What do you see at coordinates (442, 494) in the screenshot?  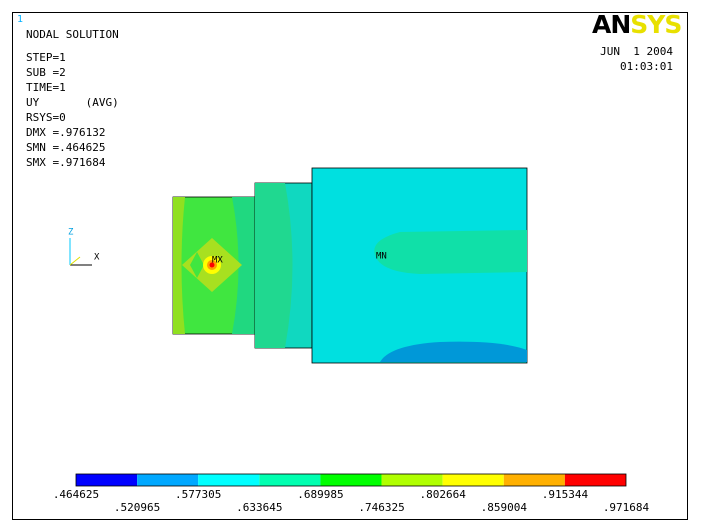 I see `legend-label: .802664` at bounding box center [442, 494].